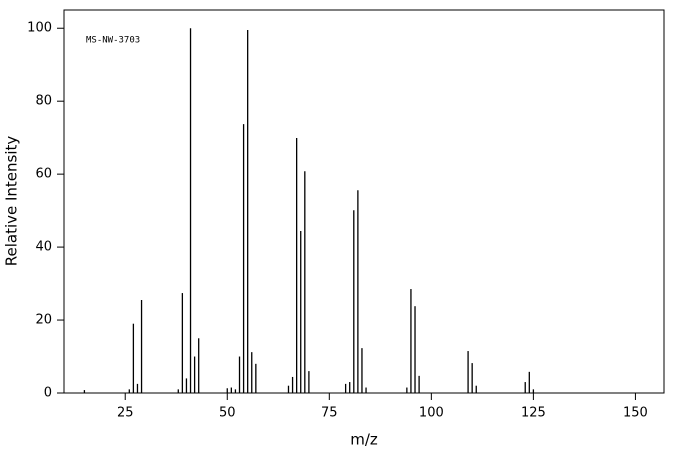  I want to click on x-axis-label: m/z, so click(364, 440).